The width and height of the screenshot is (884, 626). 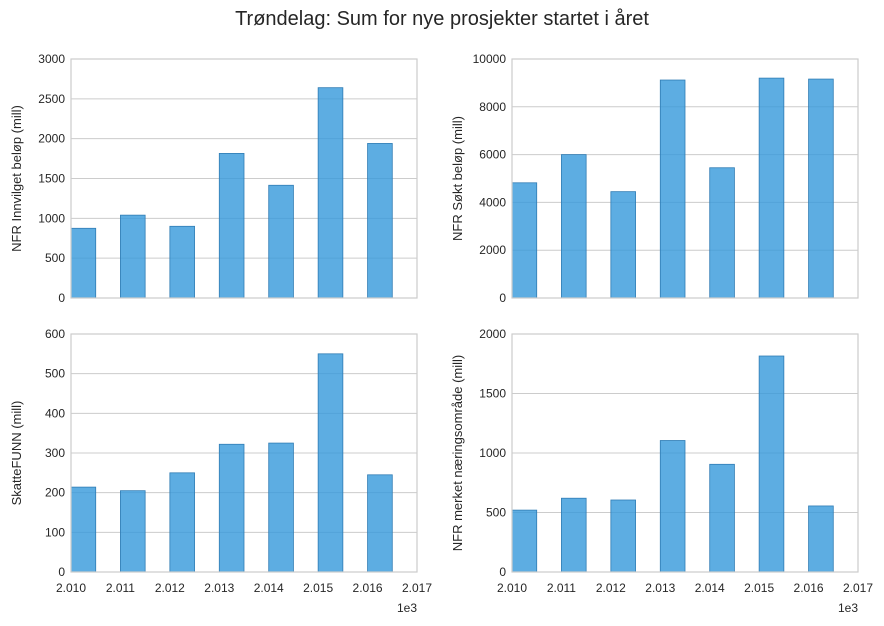 What do you see at coordinates (492, 155) in the screenshot?
I see `y-tick-label: 6000` at bounding box center [492, 155].